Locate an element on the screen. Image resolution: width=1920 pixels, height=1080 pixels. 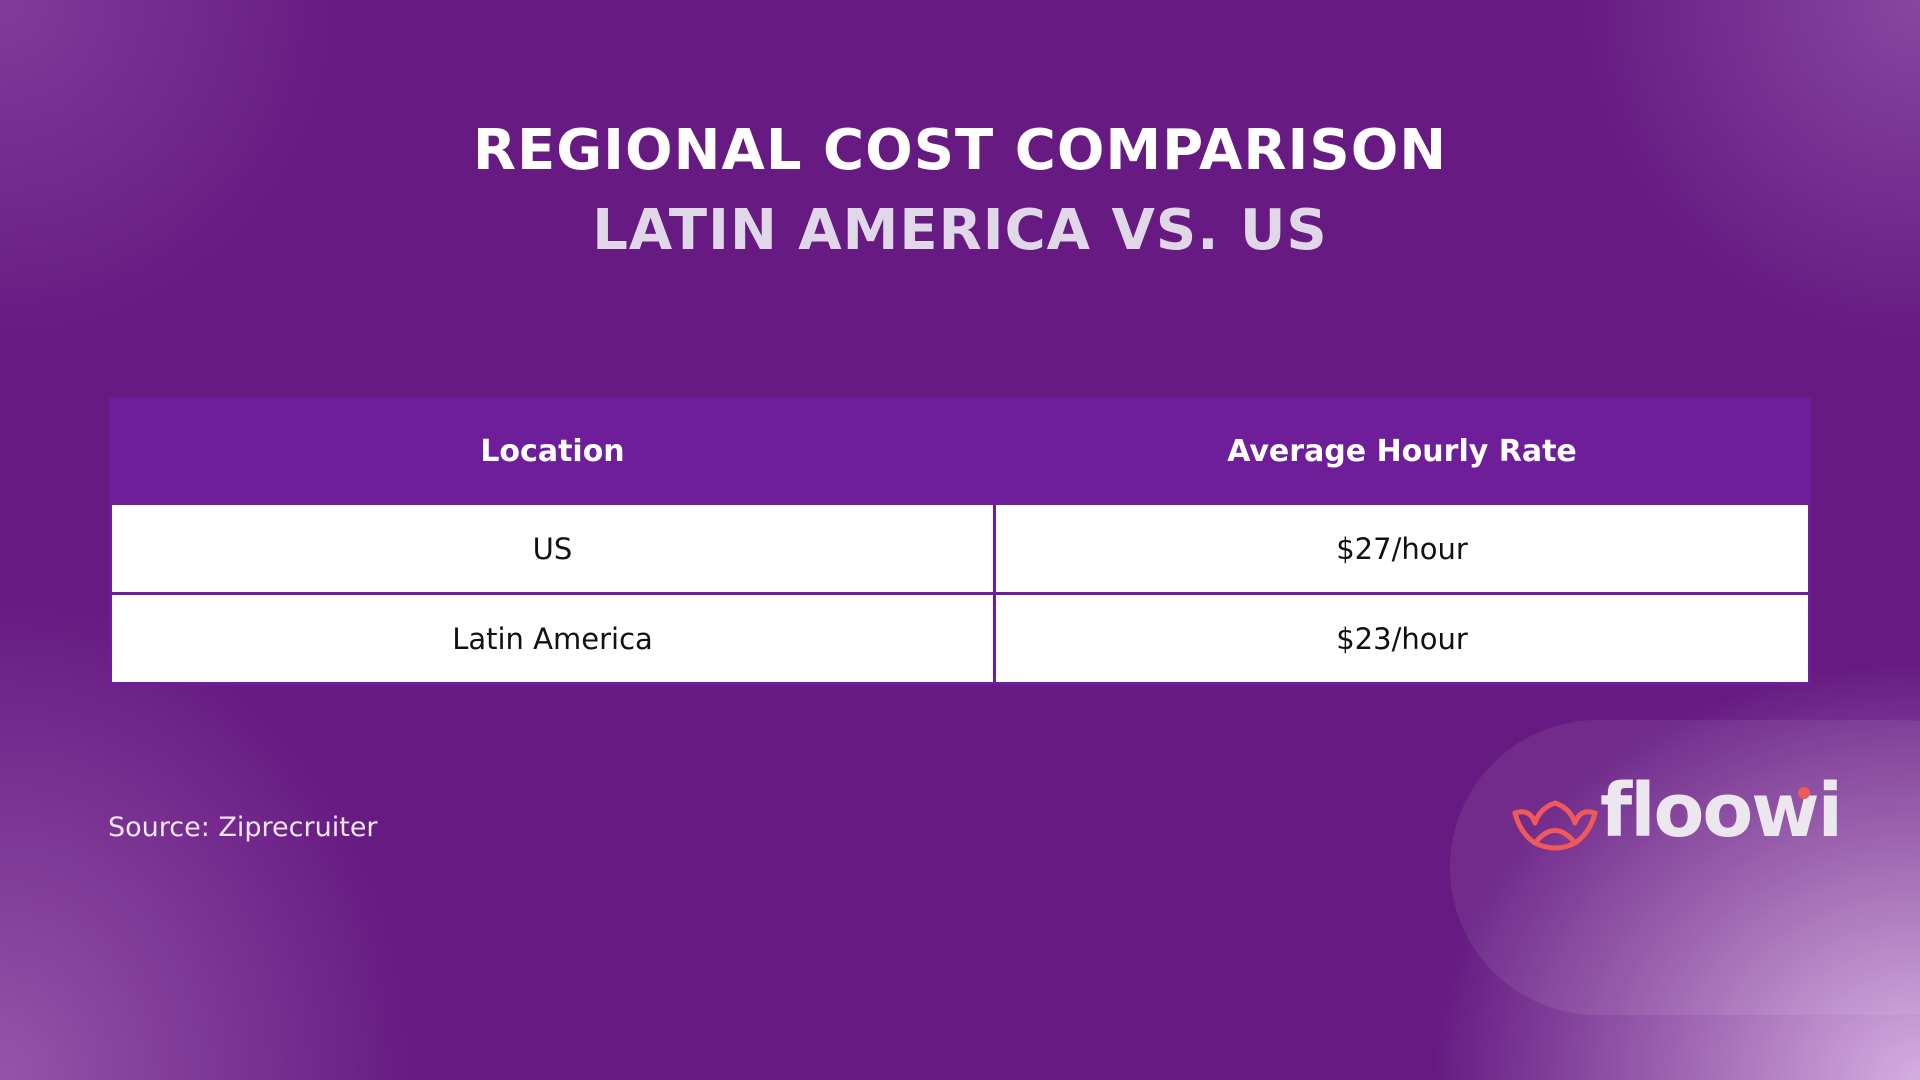
table-cell: US is located at coordinates (552, 548).